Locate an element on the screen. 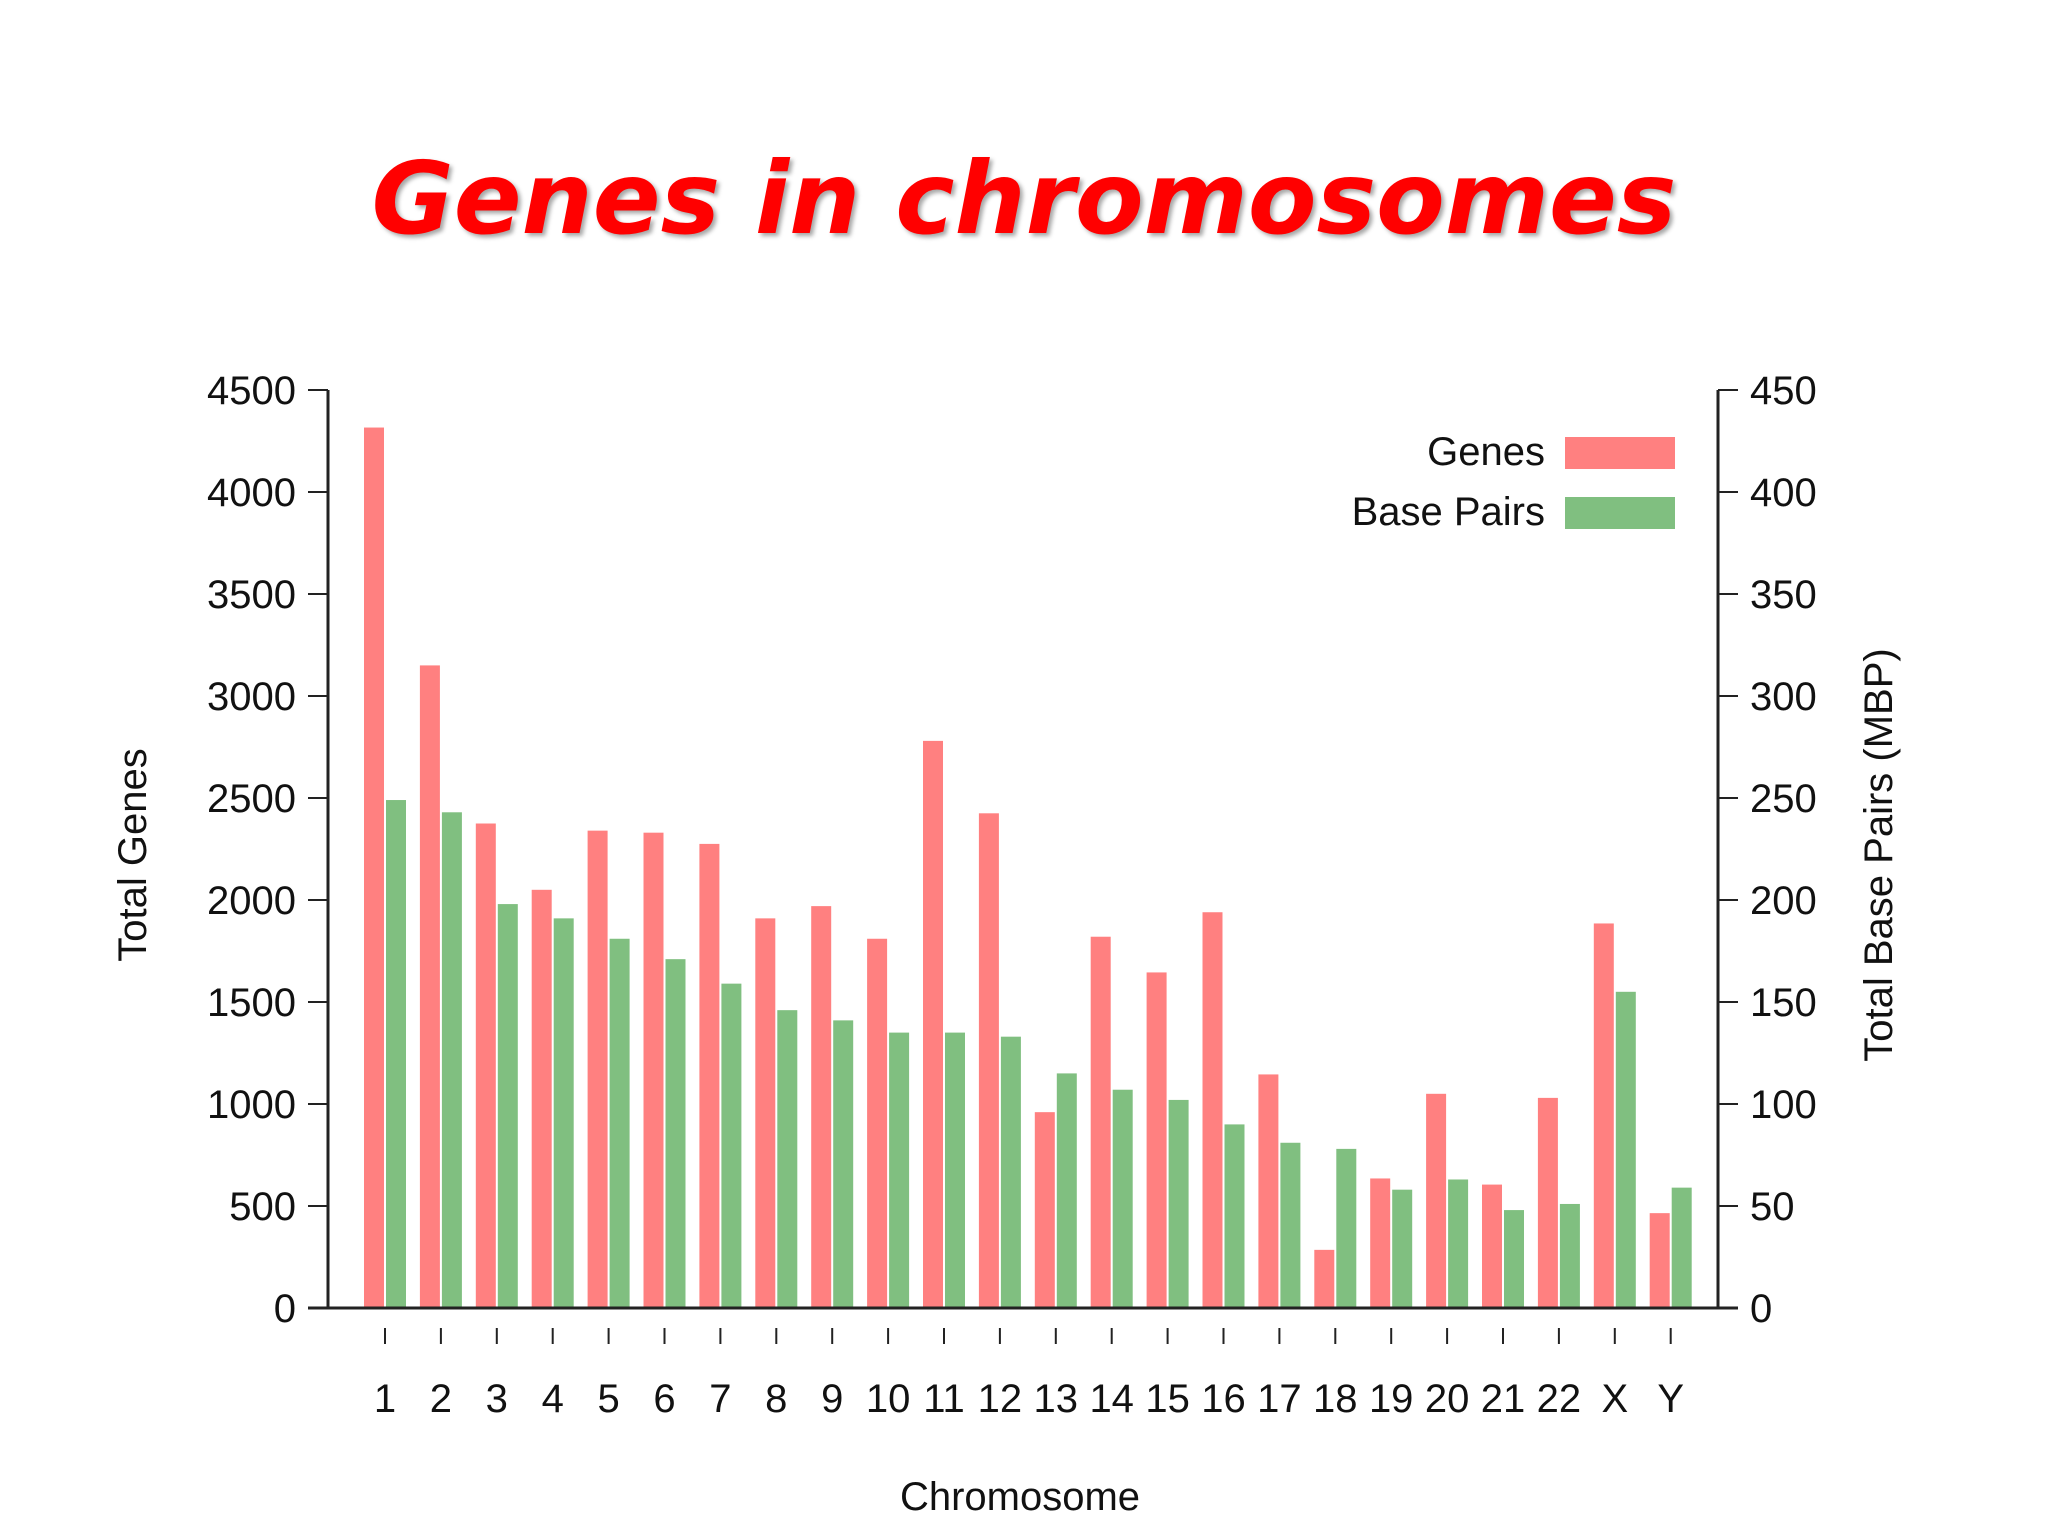 The image size is (2048, 1536). y2-tick-label-100: 100 is located at coordinates (1783, 1105).